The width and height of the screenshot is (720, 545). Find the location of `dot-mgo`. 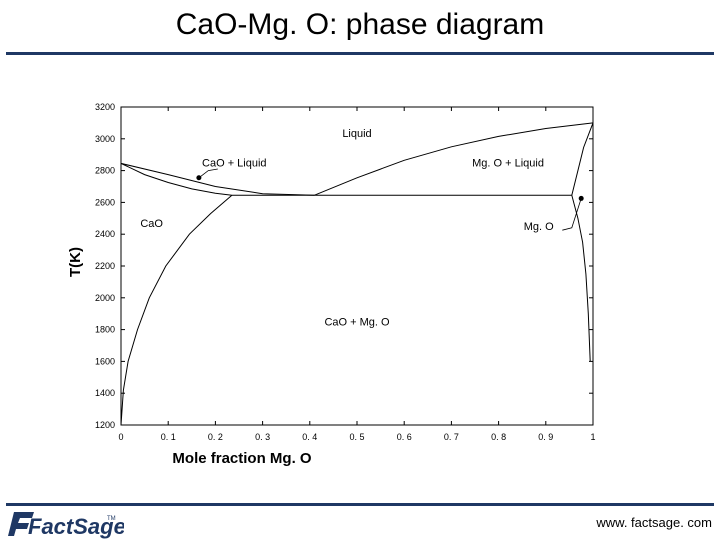

dot-mgo is located at coordinates (581, 198).